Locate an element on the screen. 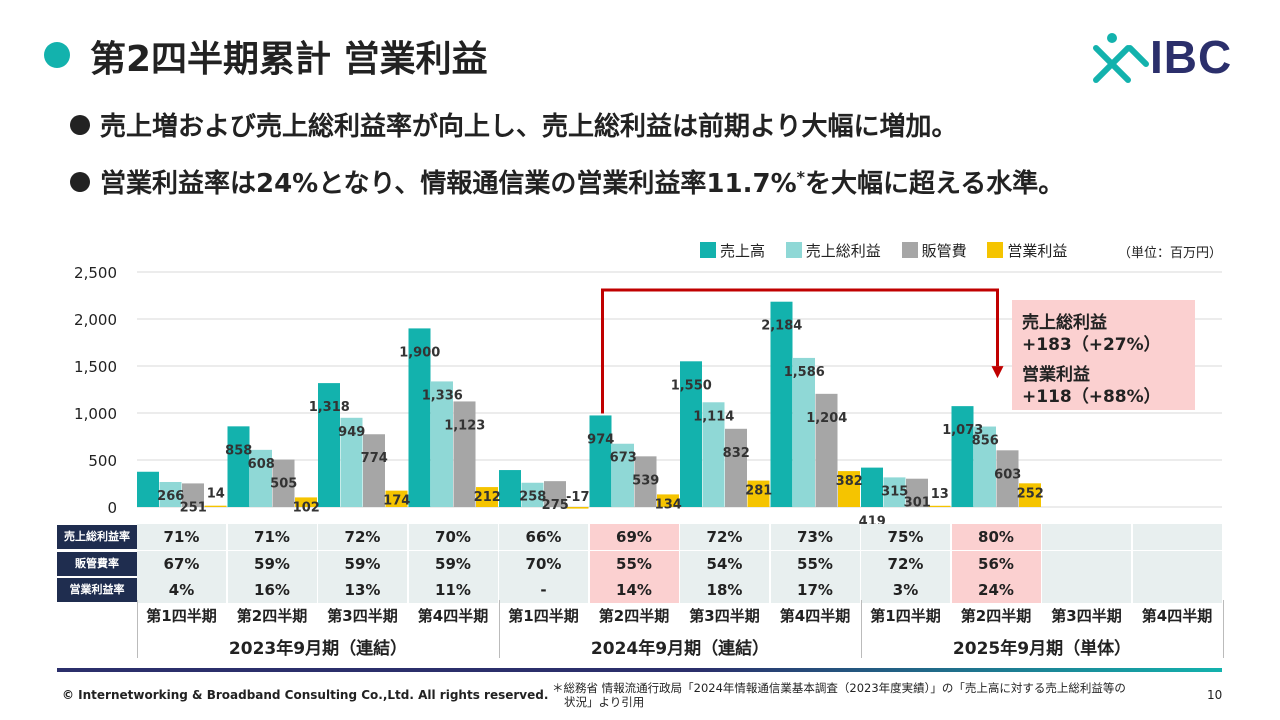 The width and height of the screenshot is (1280, 720). ratio-cell: 14% is located at coordinates (634, 590).